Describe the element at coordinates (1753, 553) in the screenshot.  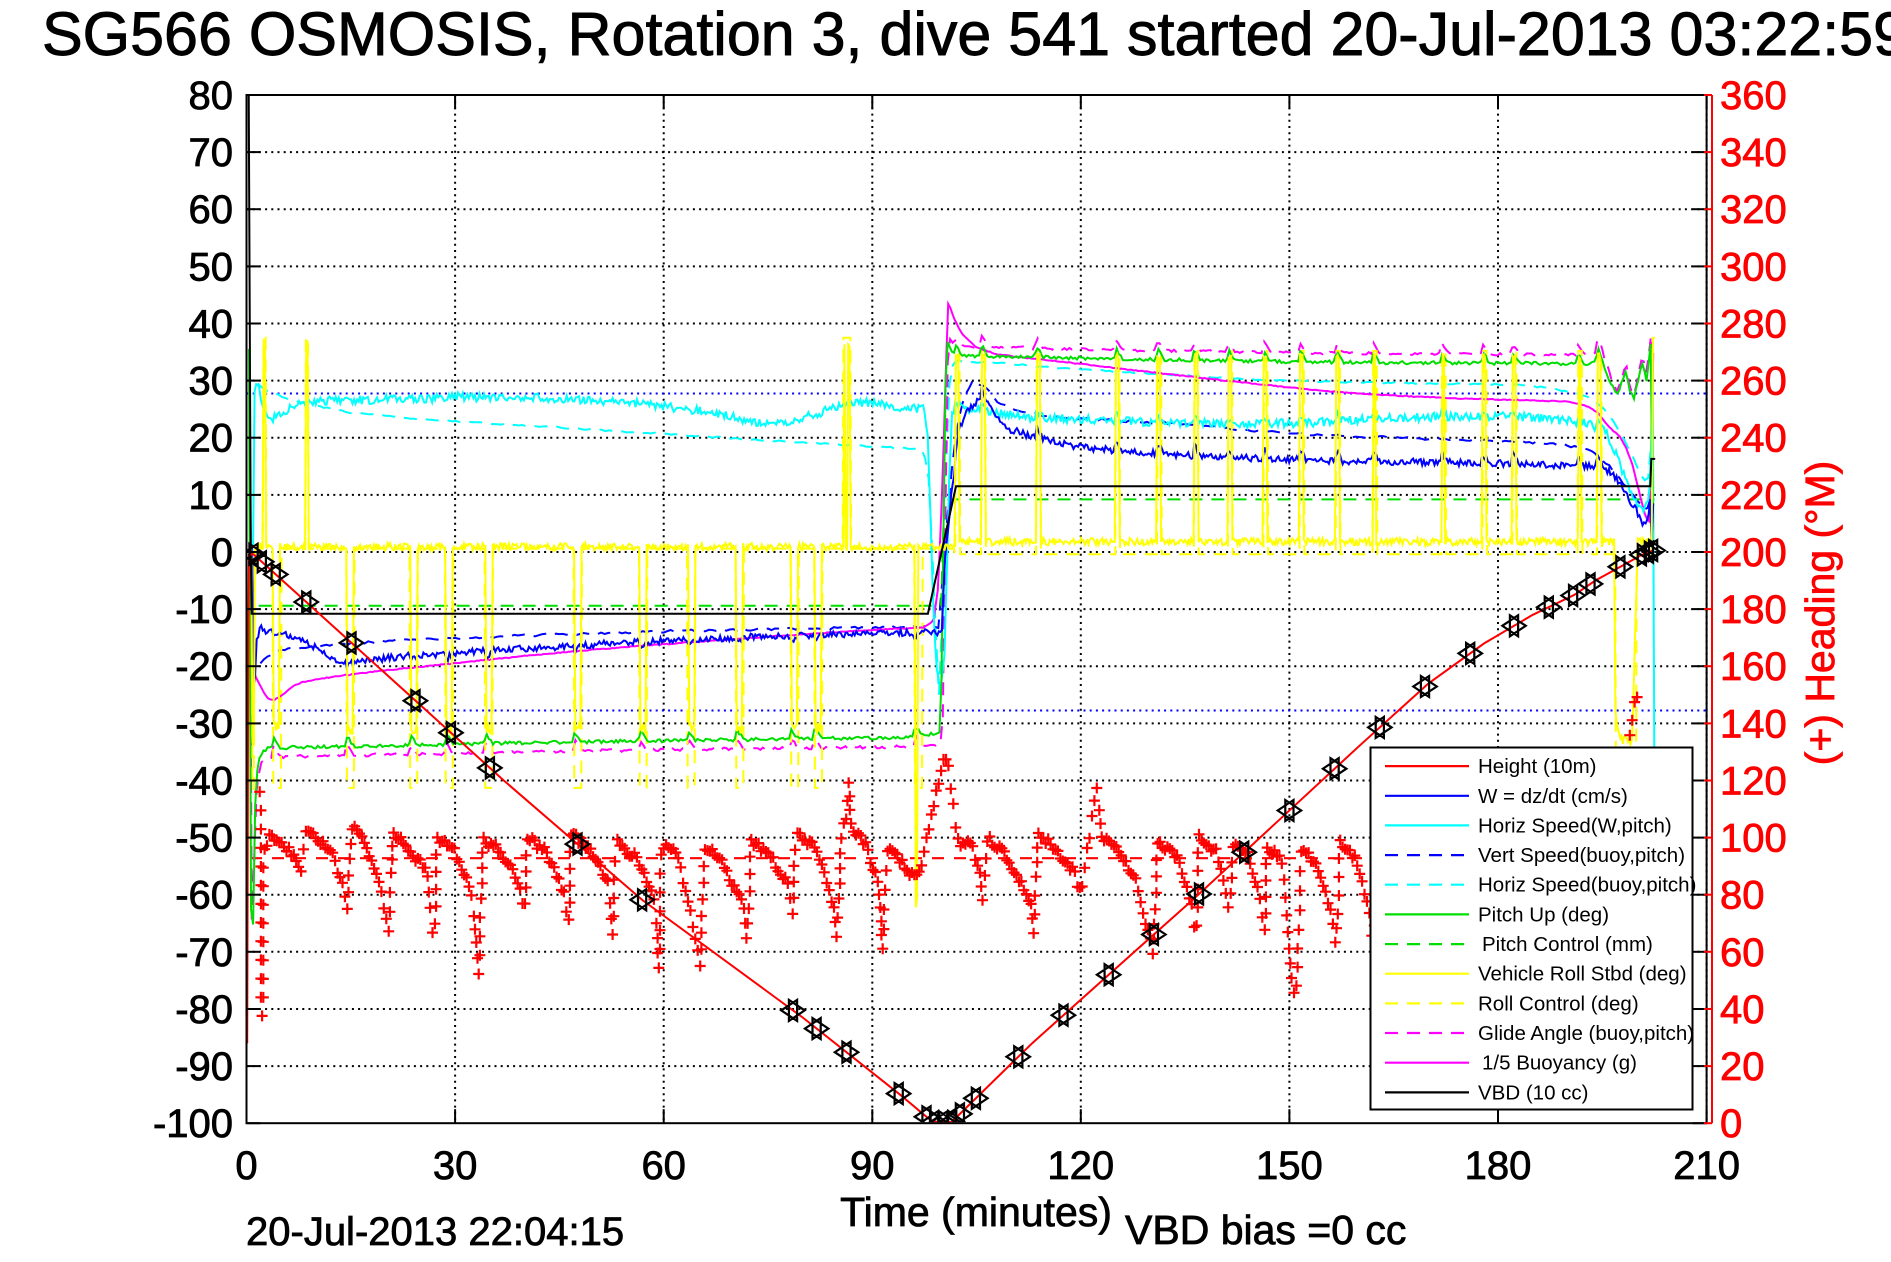
I see `svg-text: 200` at that location.